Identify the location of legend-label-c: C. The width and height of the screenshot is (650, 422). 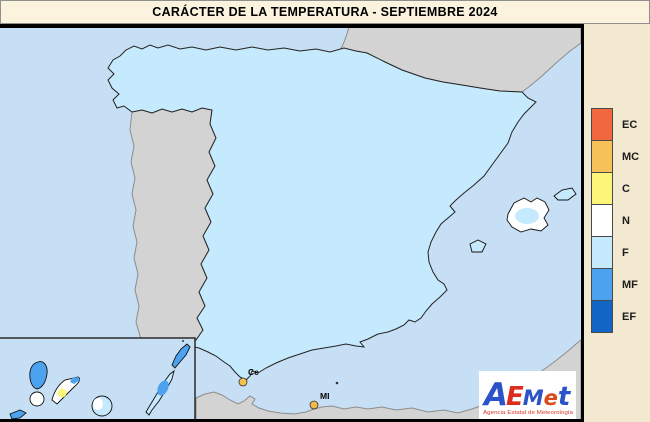
(626, 188).